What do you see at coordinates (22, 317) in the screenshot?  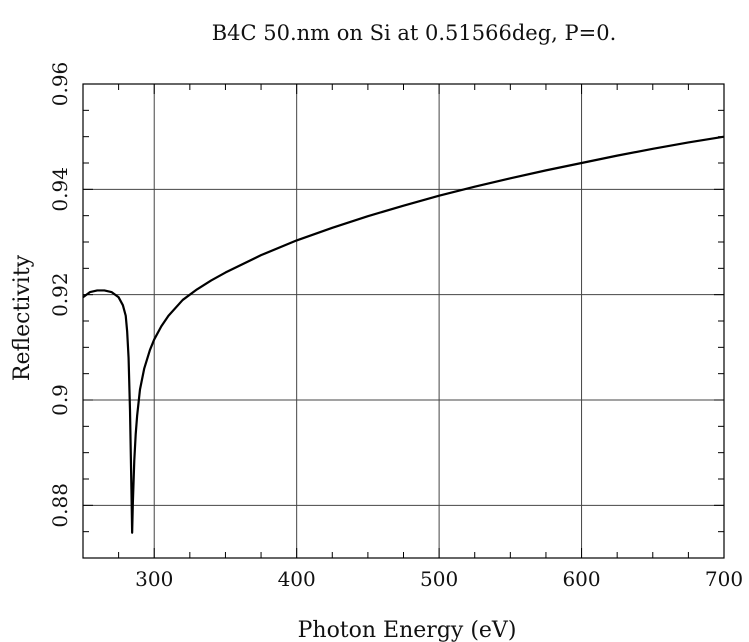 I see `y-axis-label: Reflectivity` at bounding box center [22, 317].